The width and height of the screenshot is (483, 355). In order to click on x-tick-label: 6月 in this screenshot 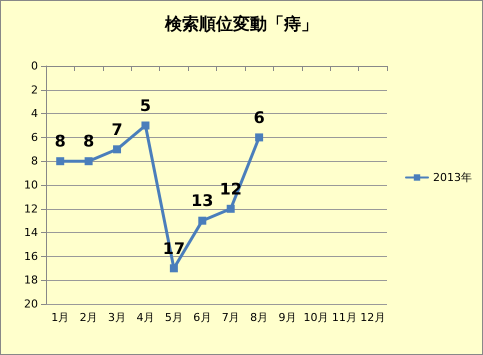, I will do `click(202, 317)`.